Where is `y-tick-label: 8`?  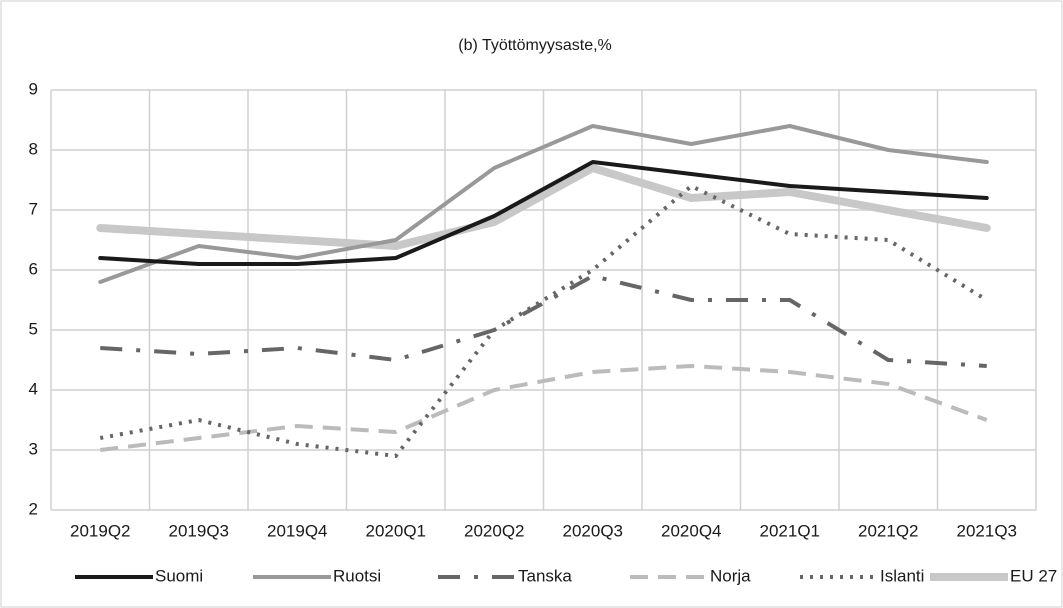 y-tick-label: 8 is located at coordinates (33, 148).